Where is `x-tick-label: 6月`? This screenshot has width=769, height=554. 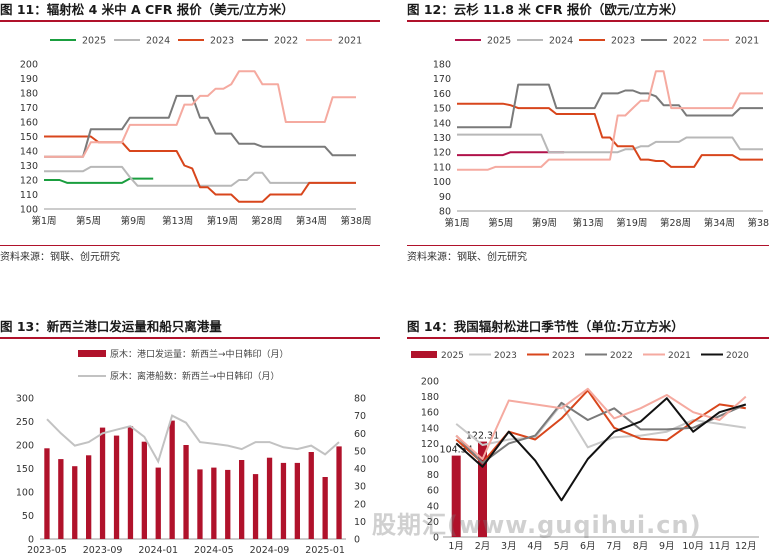
x-tick-label: 6月 is located at coordinates (588, 546).